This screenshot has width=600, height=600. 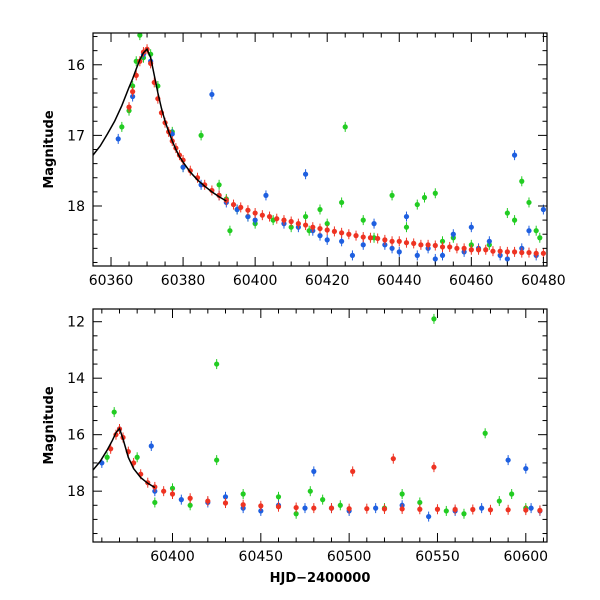 What do you see at coordinates (76, 379) in the screenshot?
I see `y-tick-label: 14` at bounding box center [76, 379].